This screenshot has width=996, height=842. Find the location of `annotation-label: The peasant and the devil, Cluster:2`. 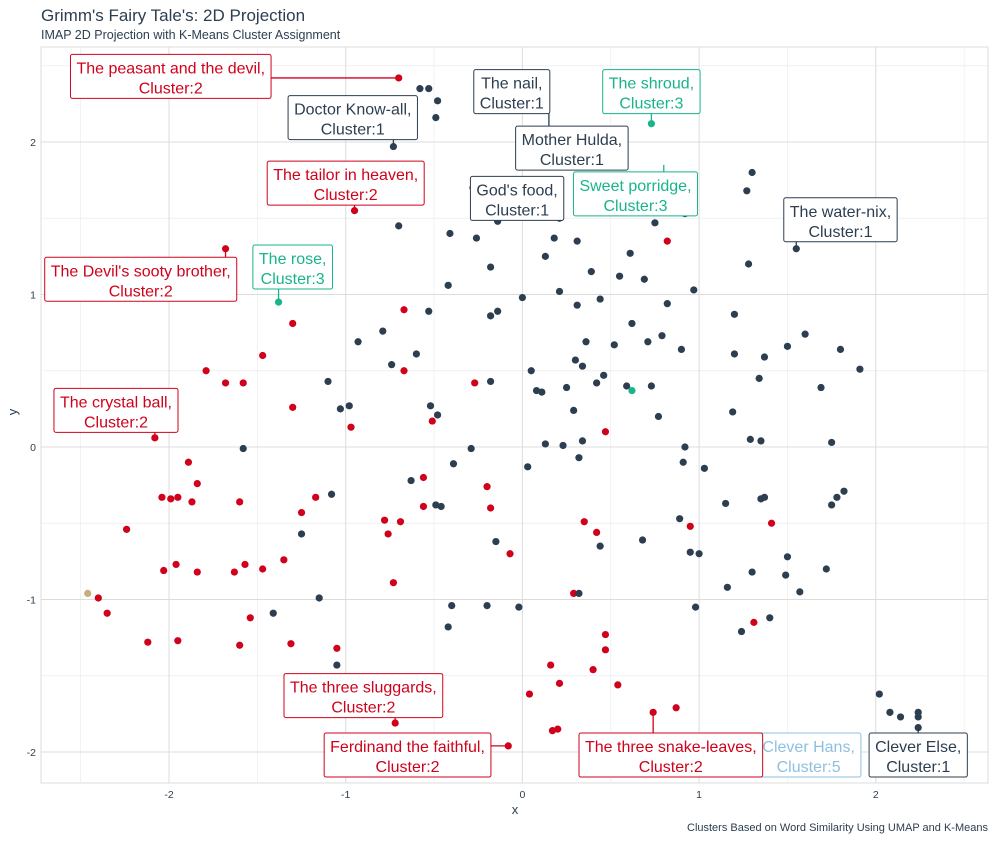

annotation-label: The peasant and the devil, Cluster:2 is located at coordinates (170, 76).